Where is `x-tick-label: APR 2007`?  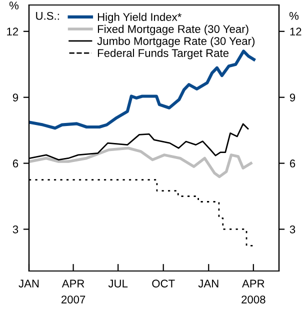
x-tick-label: APR 2007 is located at coordinates (73, 292).